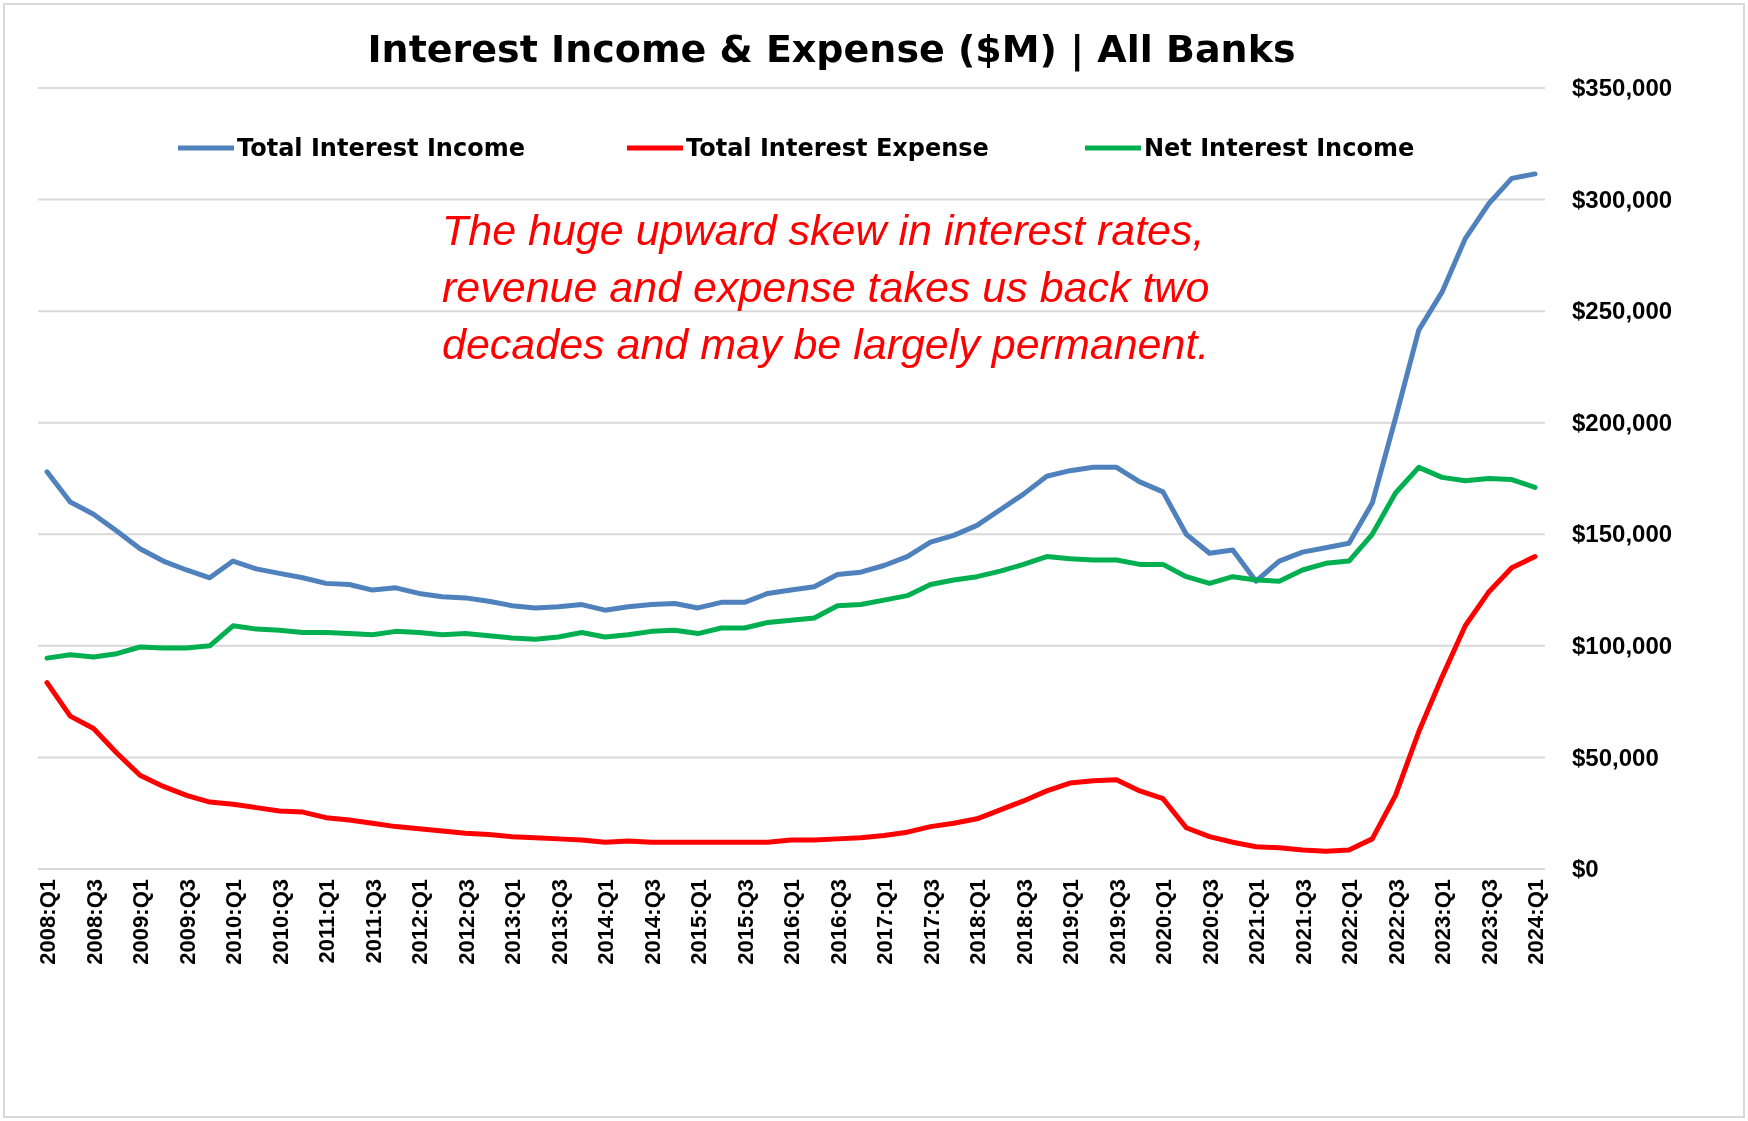  Describe the element at coordinates (1024, 922) in the screenshot. I see `x-tick-label: 2018:Q3` at that location.